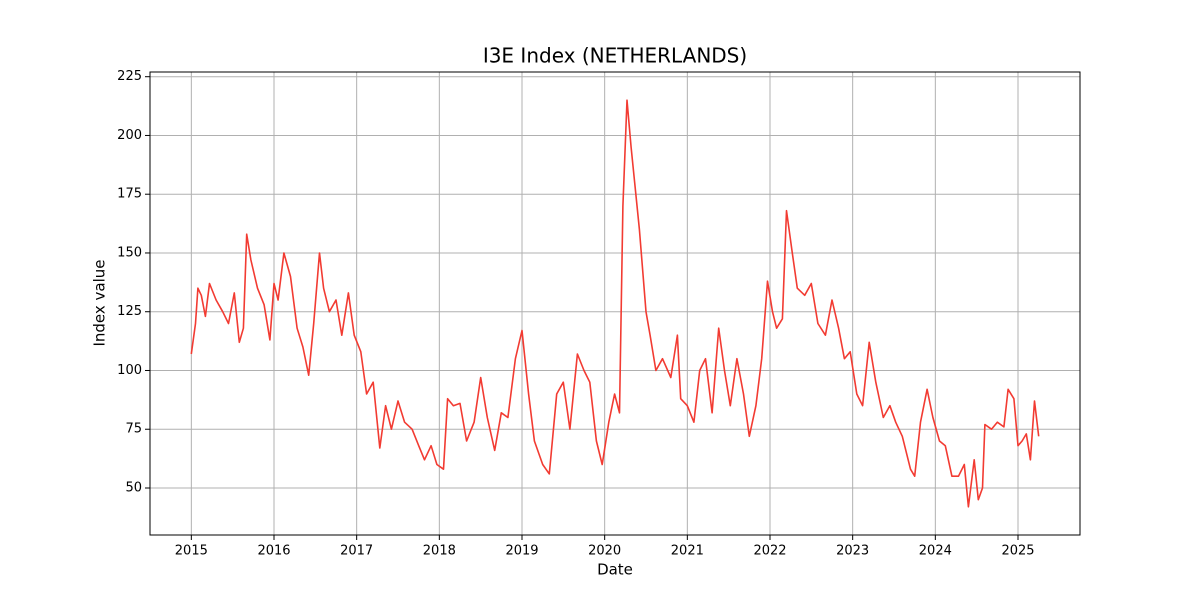  Describe the element at coordinates (133, 487) in the screenshot. I see `y-tick-label: 50` at that location.